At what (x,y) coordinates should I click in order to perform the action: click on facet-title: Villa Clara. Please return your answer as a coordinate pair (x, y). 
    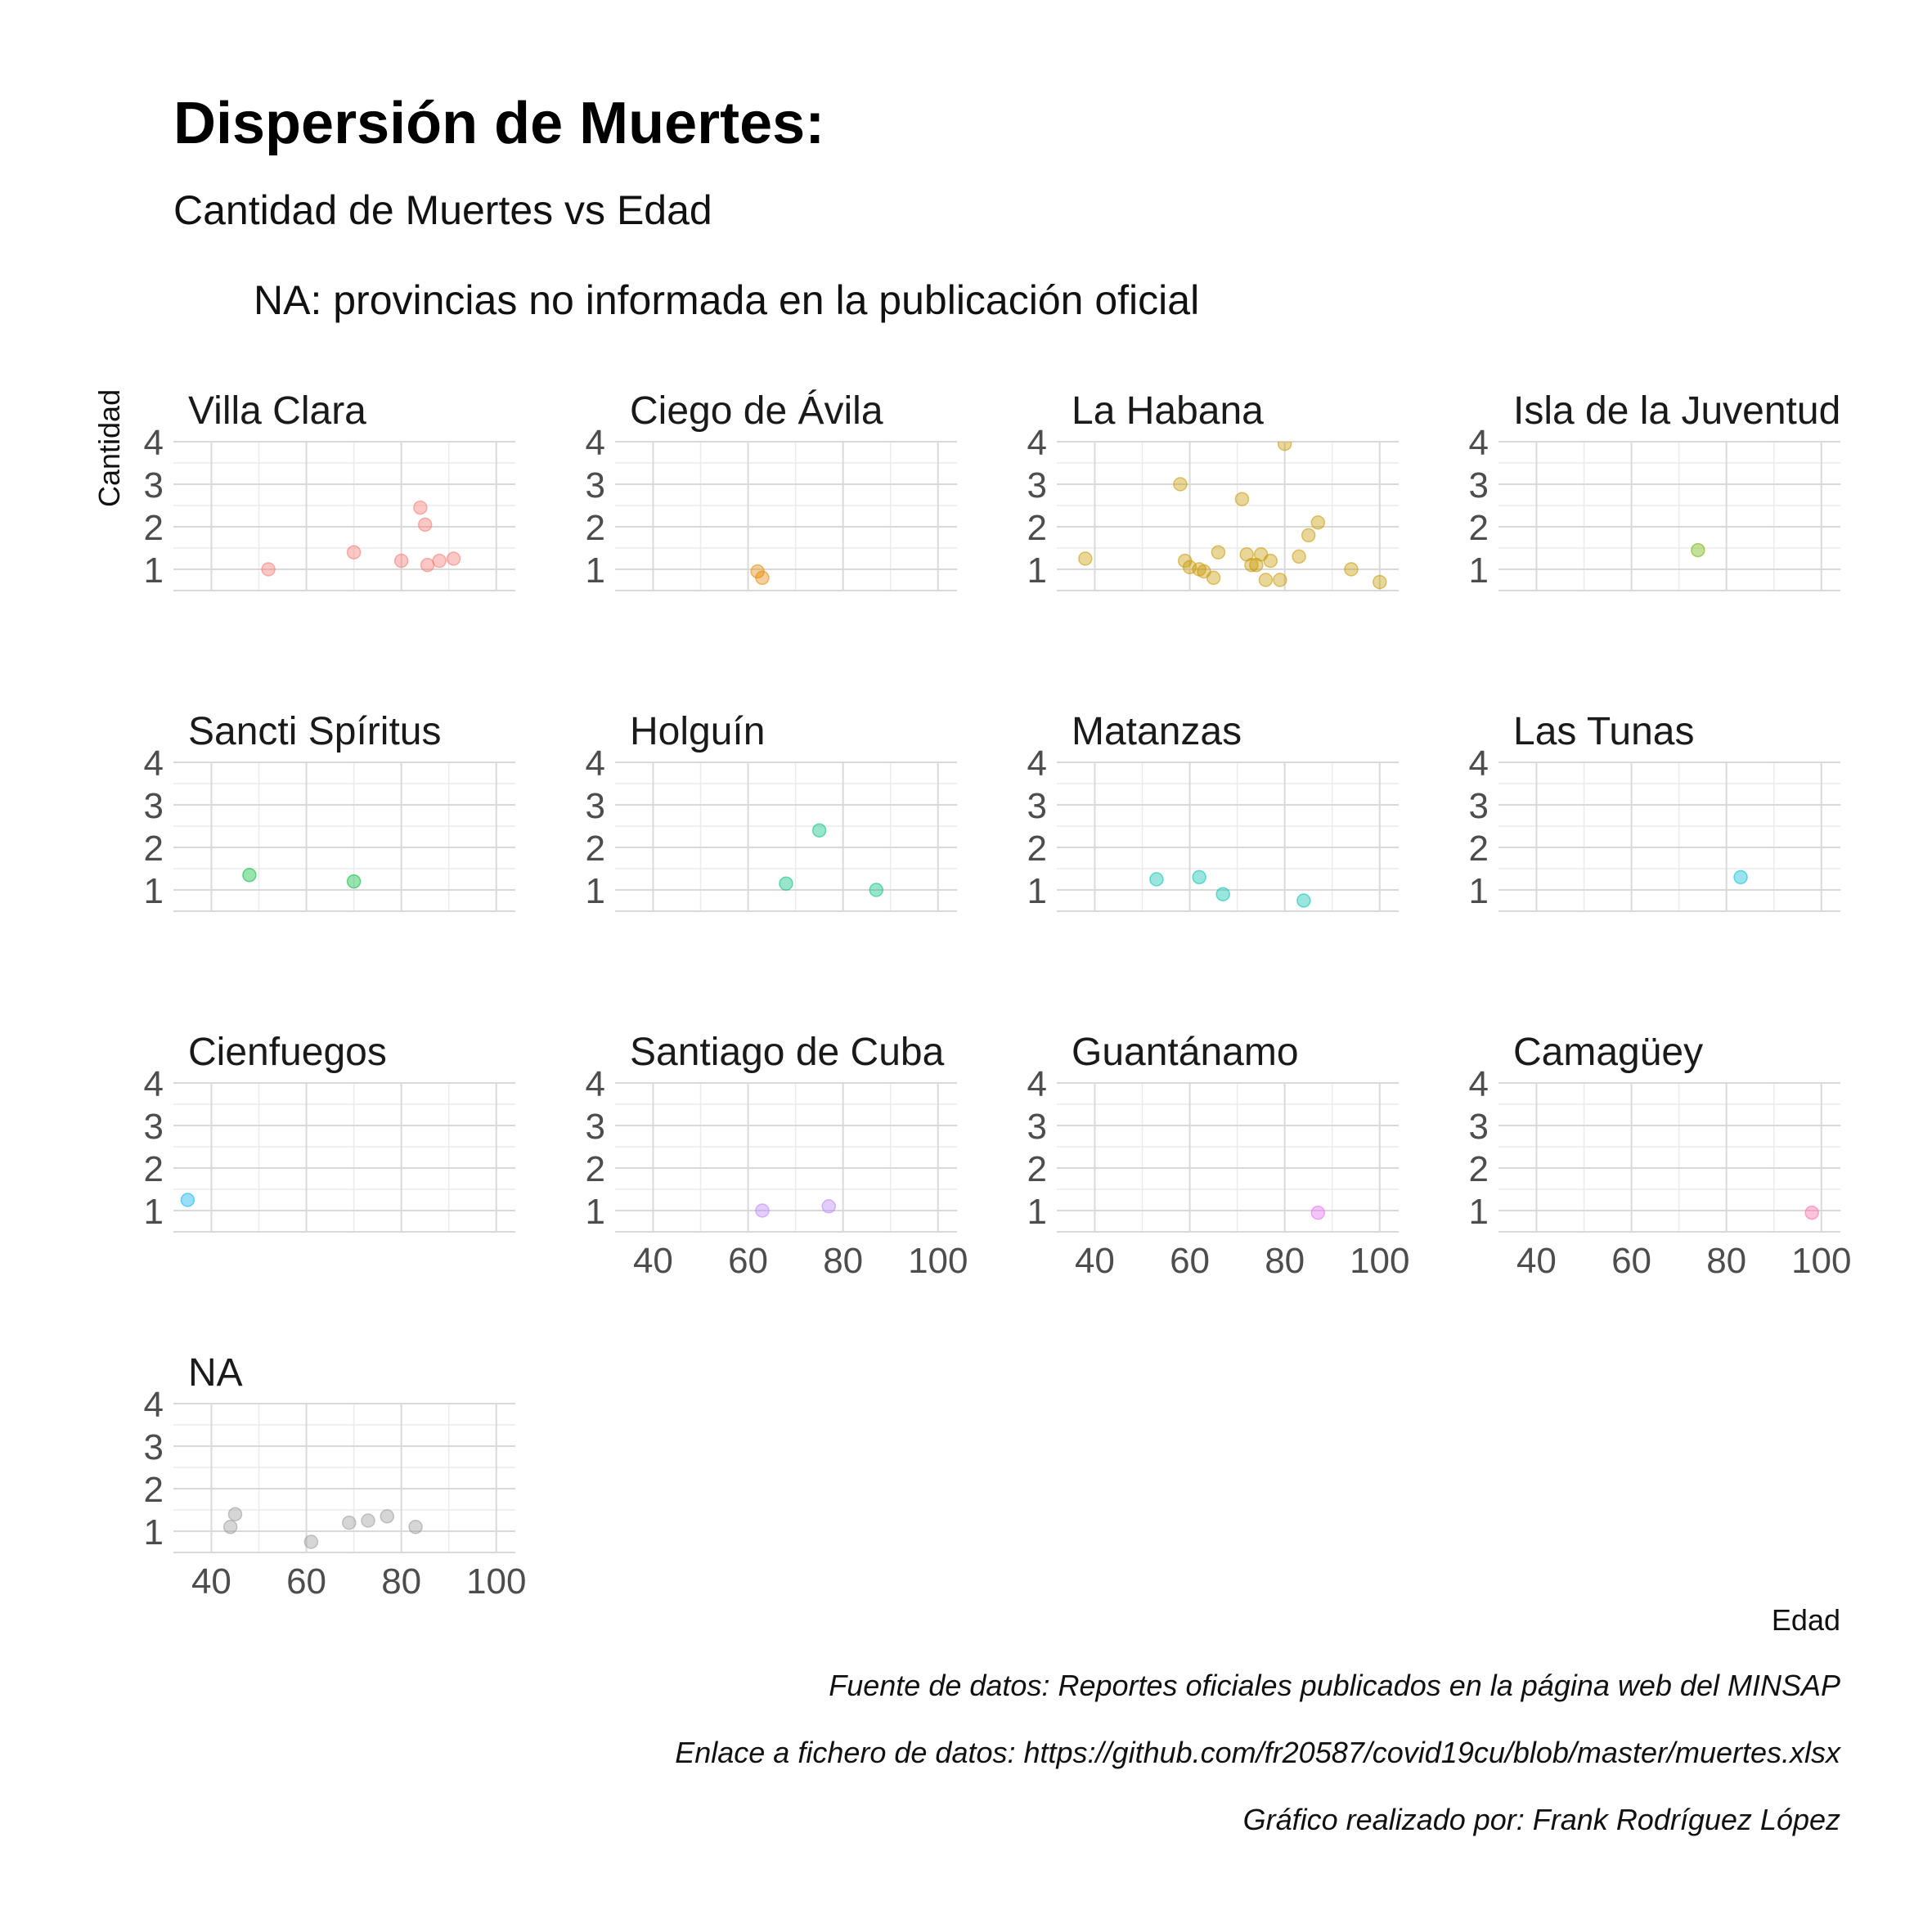
    Looking at the image, I should click on (277, 411).